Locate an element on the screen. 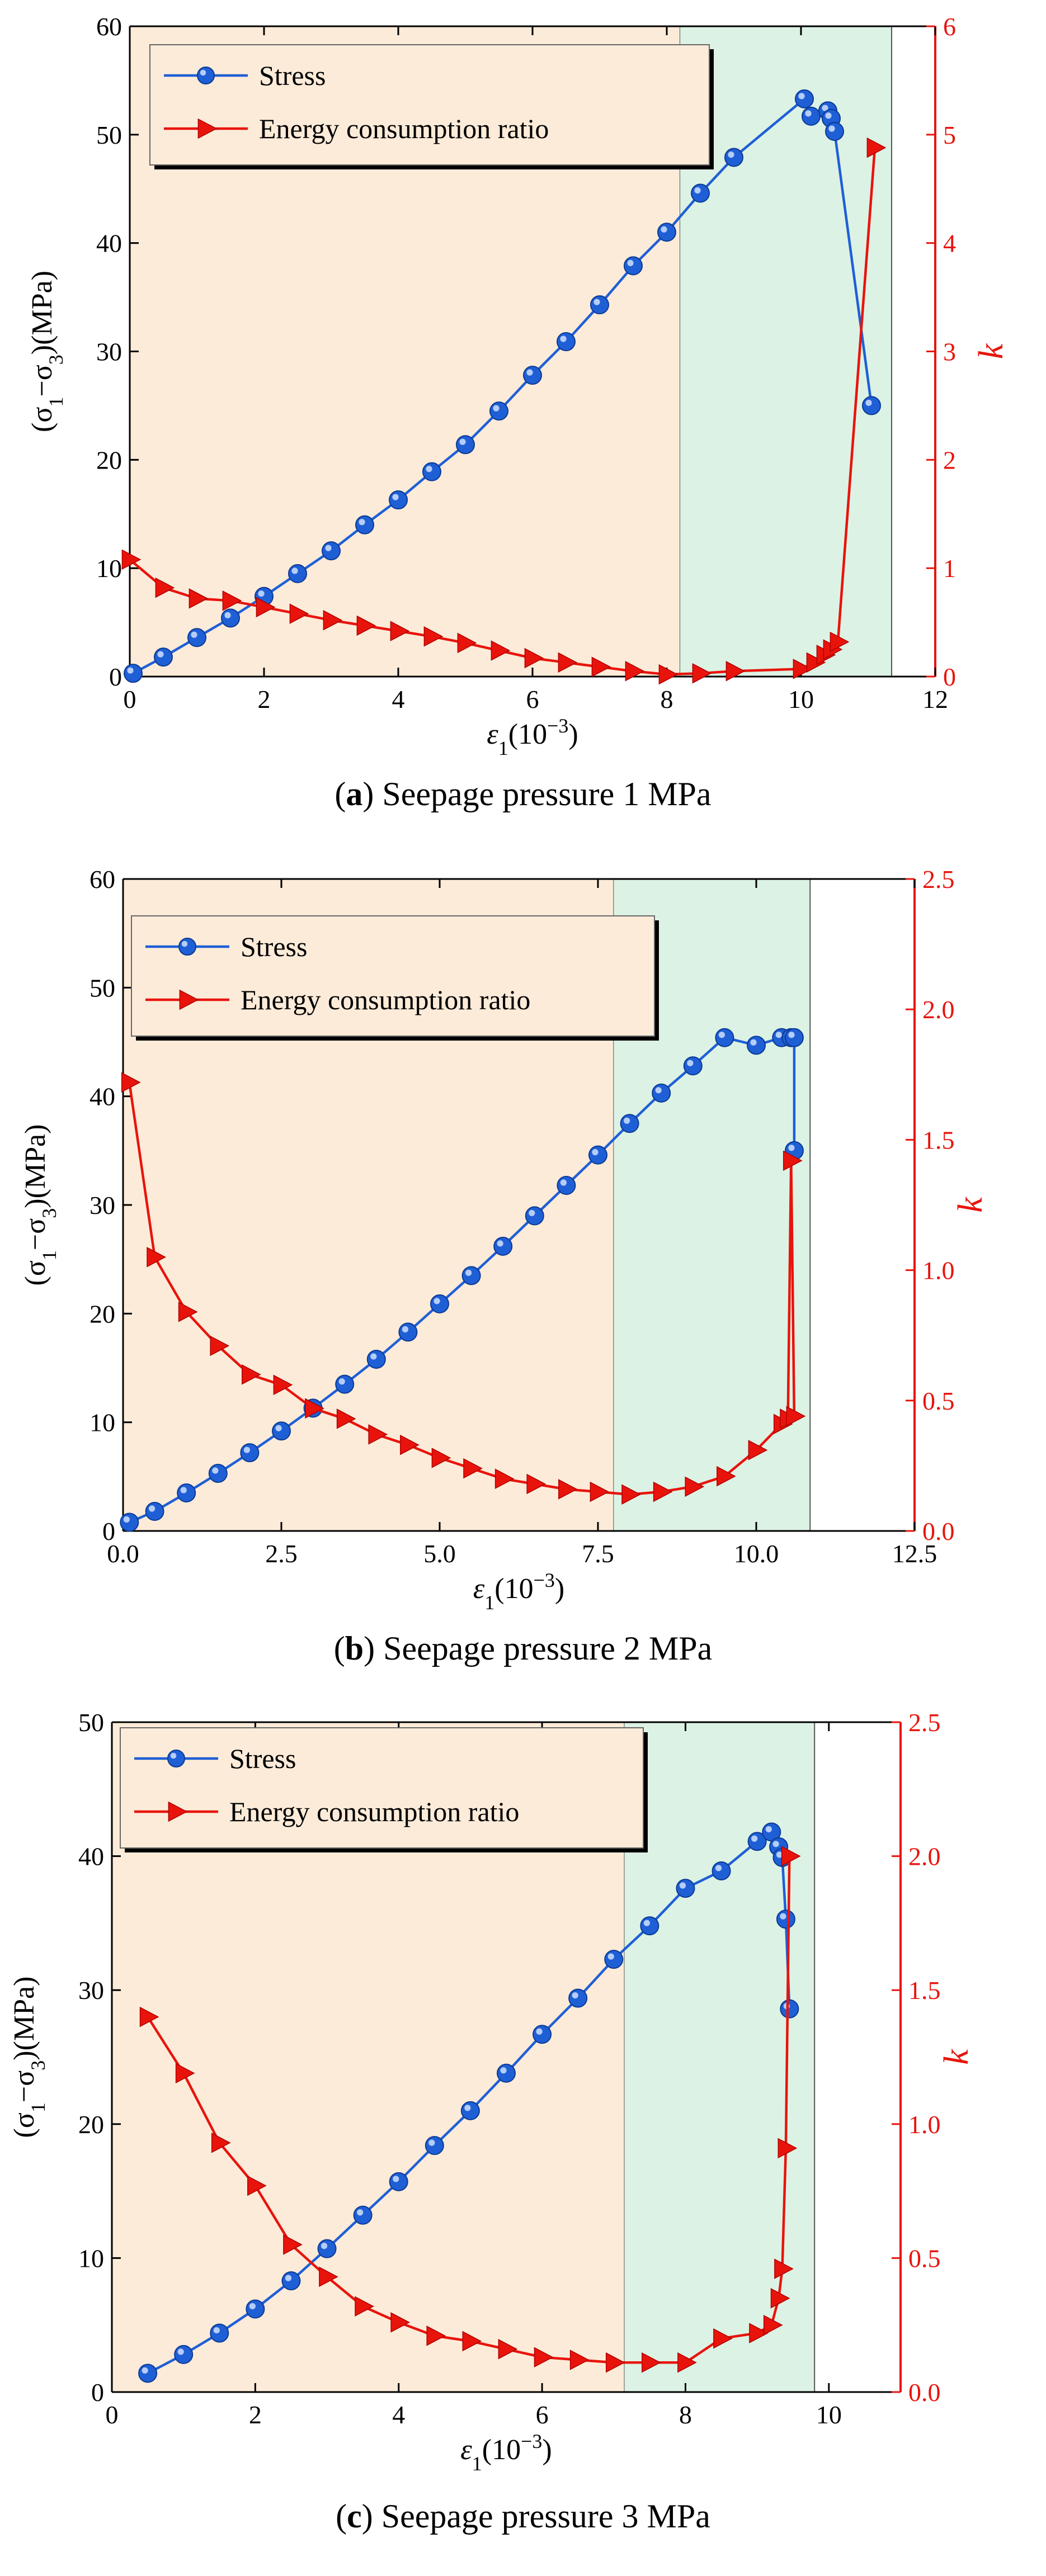  y-axis-title: (σ1−σ3)(MPa) is located at coordinates (28, 2057).